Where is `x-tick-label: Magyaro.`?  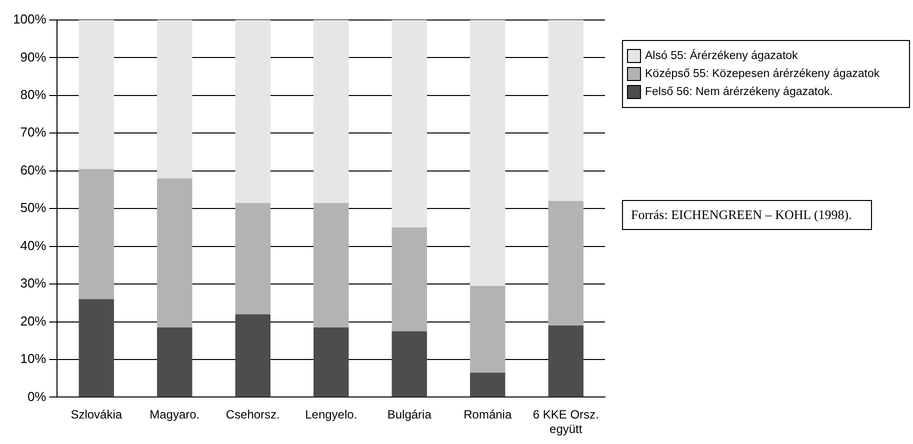 x-tick-label: Magyaro. is located at coordinates (175, 415).